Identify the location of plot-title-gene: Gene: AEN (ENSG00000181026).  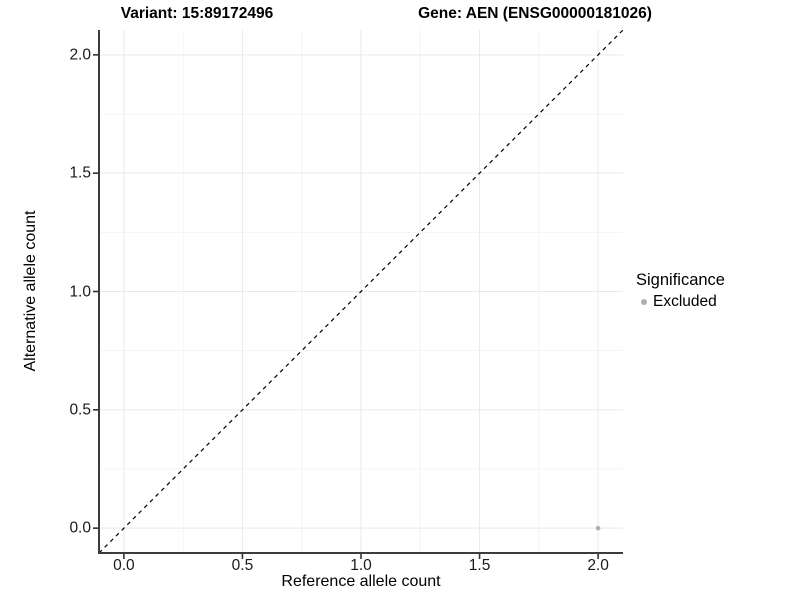
(535, 13).